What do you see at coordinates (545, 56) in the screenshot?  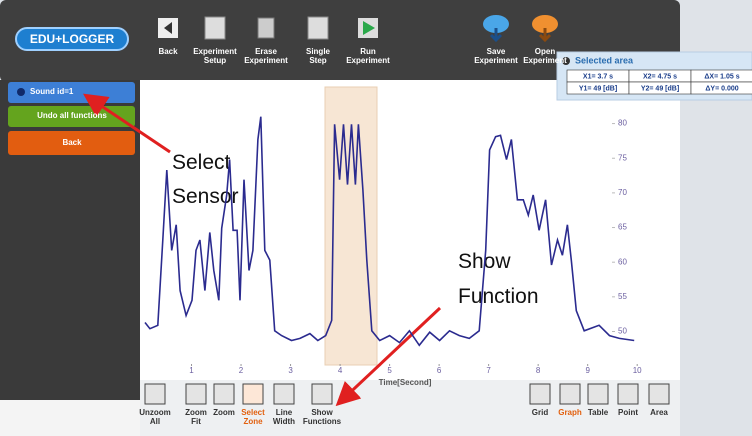 I see `toolbar-button-label: Open Experiment` at bounding box center [545, 56].